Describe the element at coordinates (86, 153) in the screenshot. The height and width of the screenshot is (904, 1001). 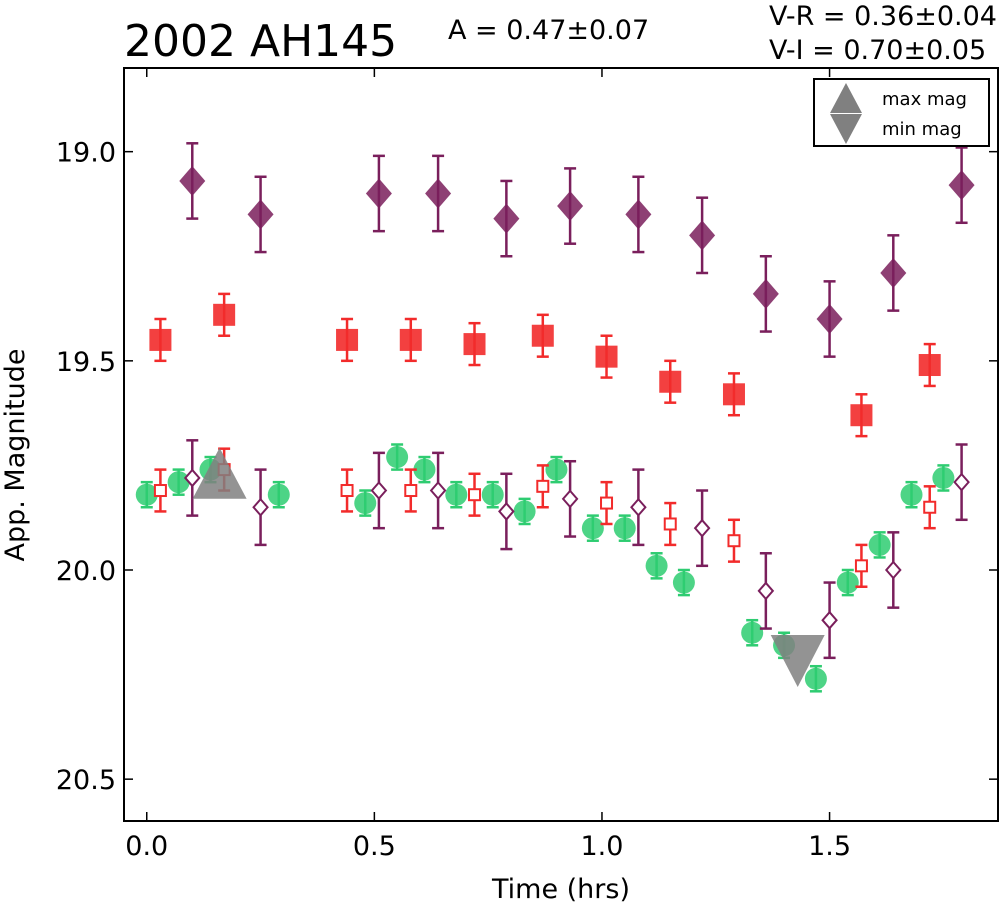
I see `y-tick-label: 19.0` at that location.